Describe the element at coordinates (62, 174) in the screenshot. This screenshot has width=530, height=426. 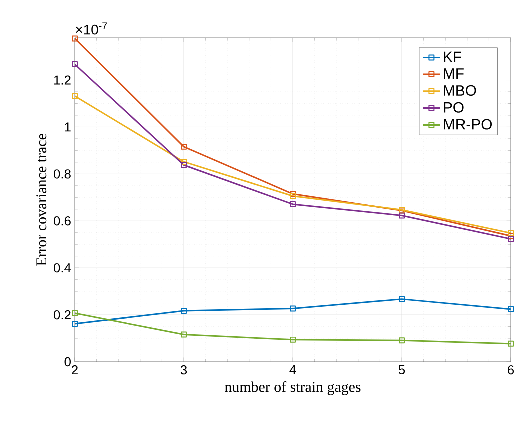
I see `y-tick-label: 0.8` at that location.